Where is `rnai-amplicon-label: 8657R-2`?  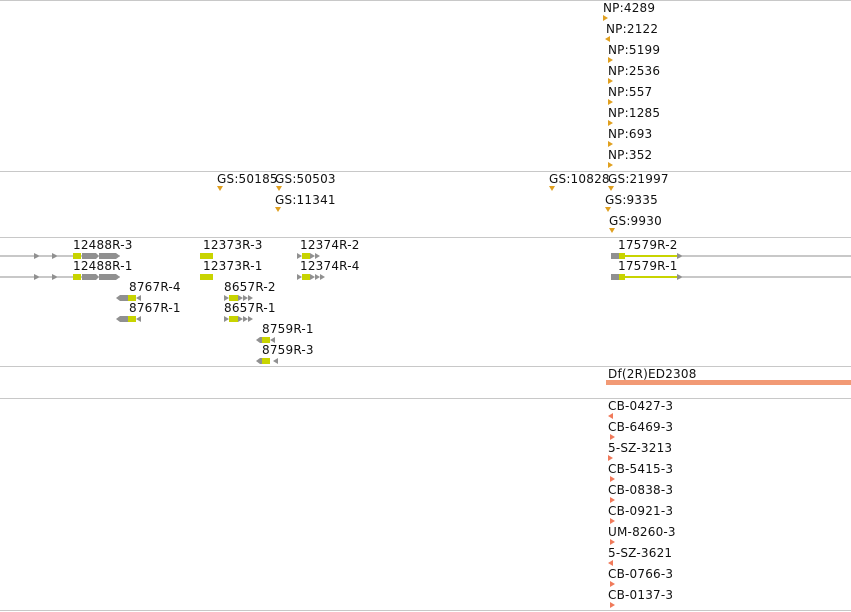
rnai-amplicon-label: 8657R-2 is located at coordinates (250, 287).